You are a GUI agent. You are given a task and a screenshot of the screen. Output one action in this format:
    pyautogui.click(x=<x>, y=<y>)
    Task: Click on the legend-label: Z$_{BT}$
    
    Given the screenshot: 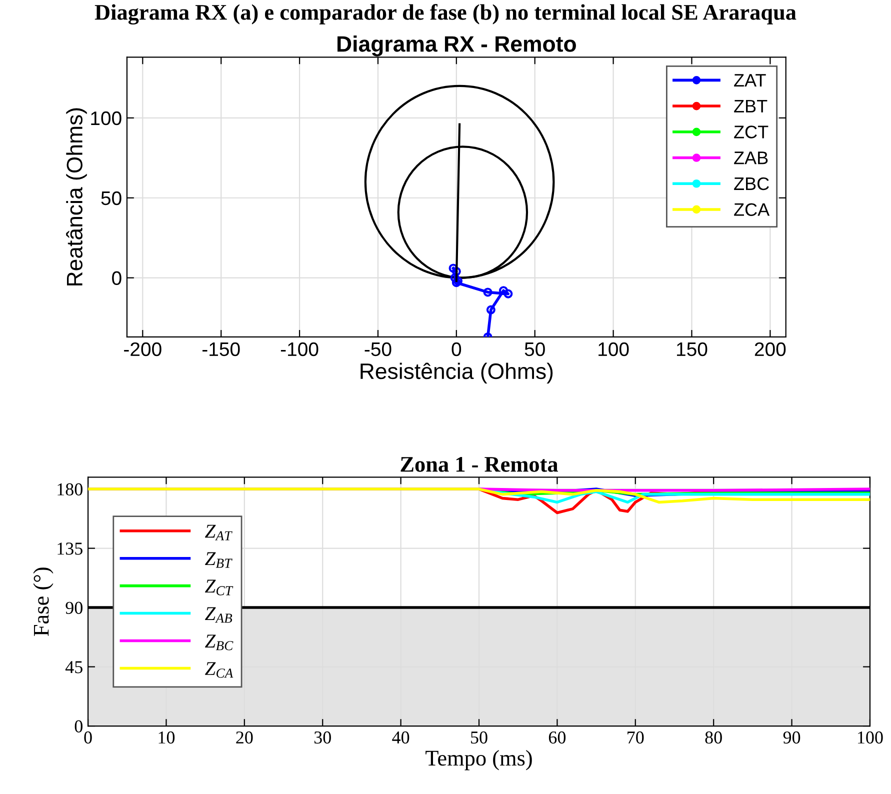 What is the action you would take?
    pyautogui.click(x=218, y=560)
    